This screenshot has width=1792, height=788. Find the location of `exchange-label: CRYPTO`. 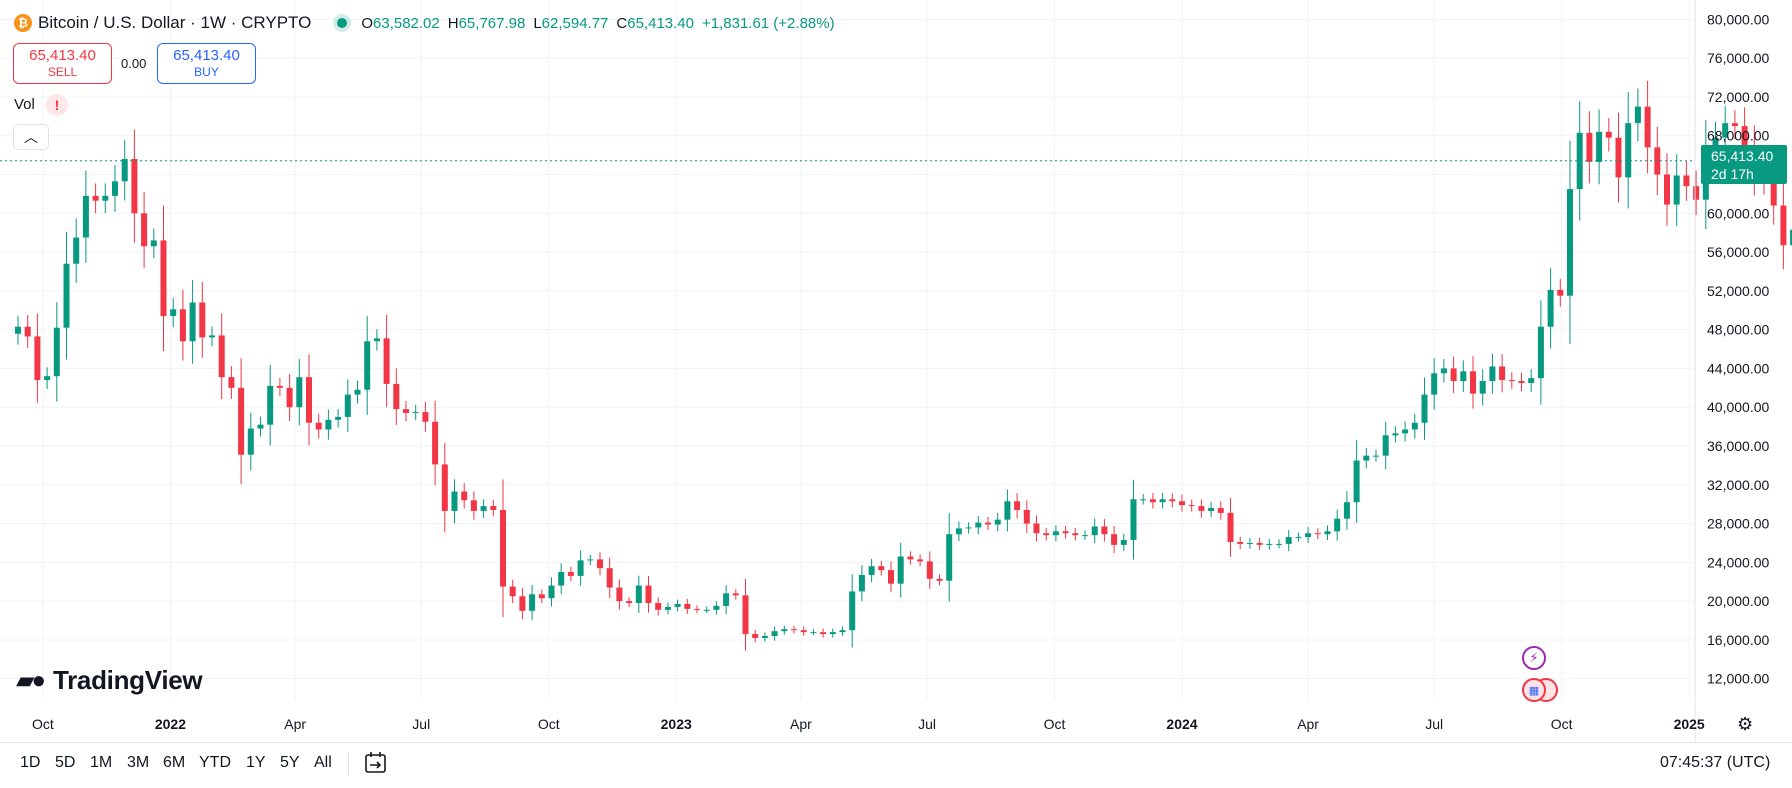

exchange-label: CRYPTO is located at coordinates (276, 22).